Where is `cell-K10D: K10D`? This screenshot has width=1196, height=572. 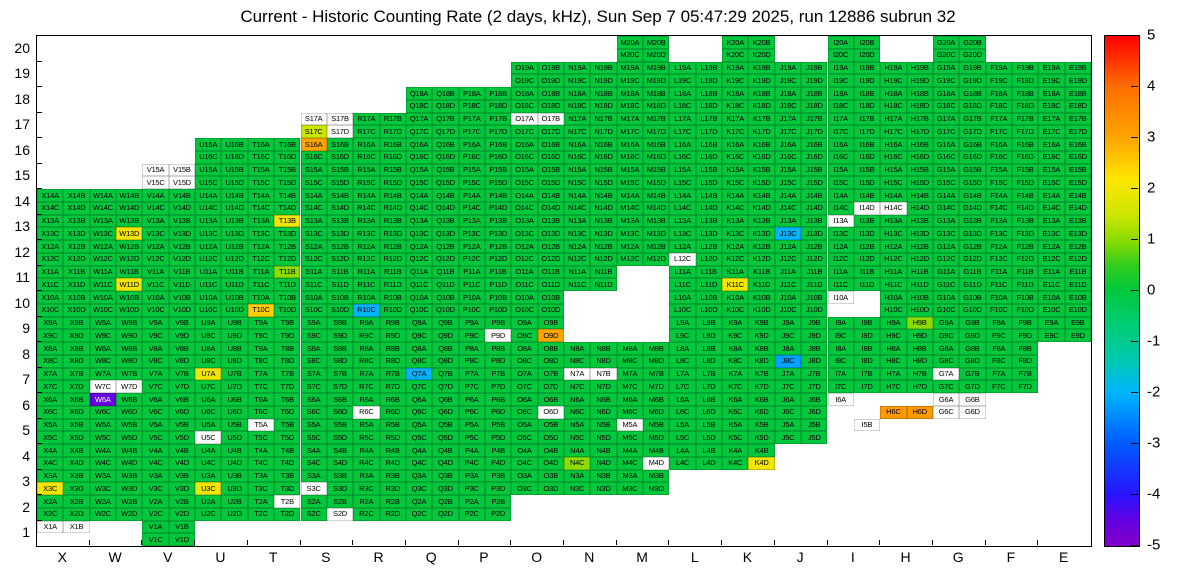
cell-K10D: K10D is located at coordinates (761, 310).